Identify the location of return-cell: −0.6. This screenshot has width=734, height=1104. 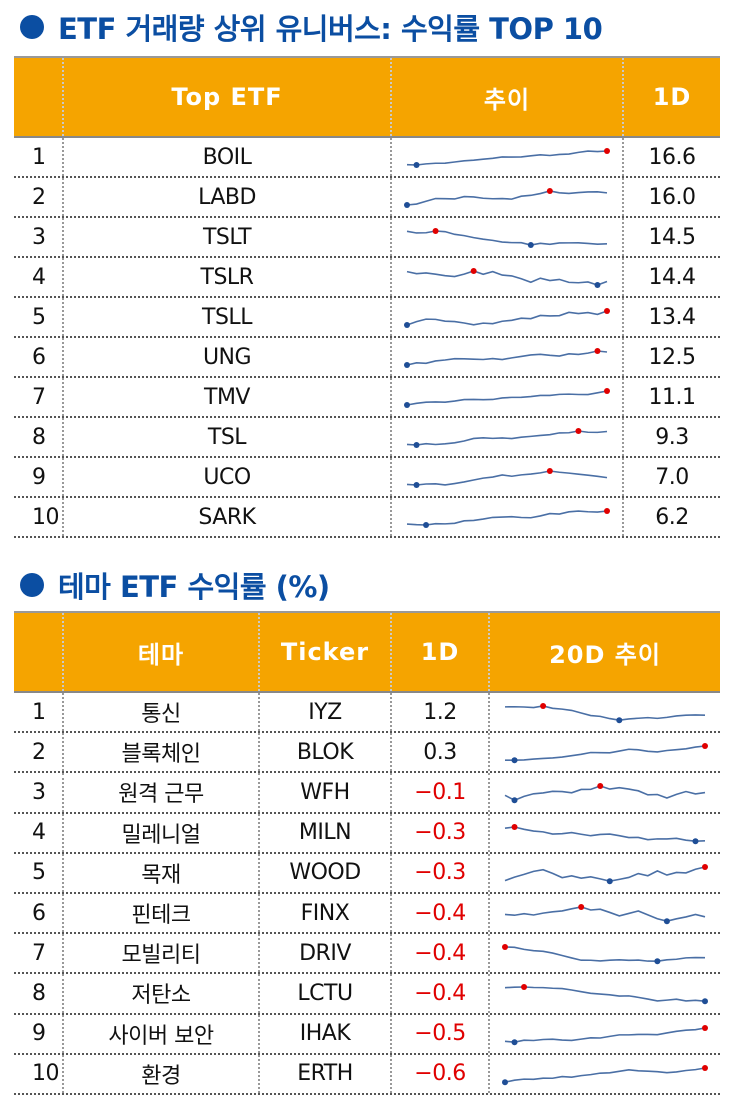
(439, 1073).